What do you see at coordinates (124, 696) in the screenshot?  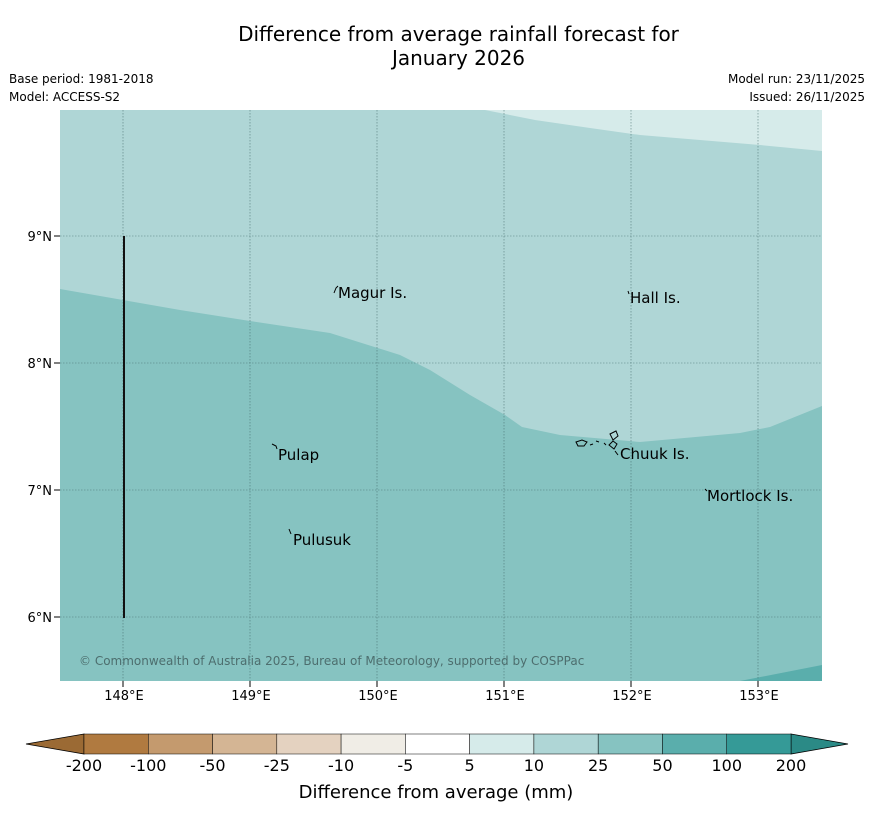 I see `lon-label-148e: 148°E` at bounding box center [124, 696].